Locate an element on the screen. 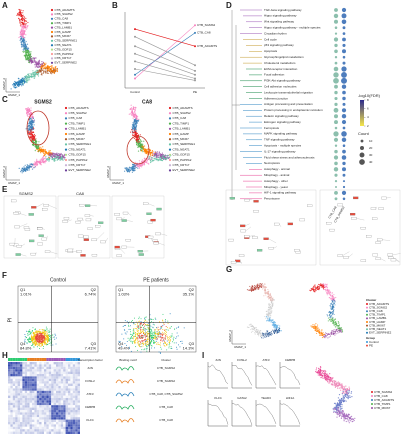 The width and height of the screenshot is (402, 440). label: 20 is located at coordinates (371, 148).